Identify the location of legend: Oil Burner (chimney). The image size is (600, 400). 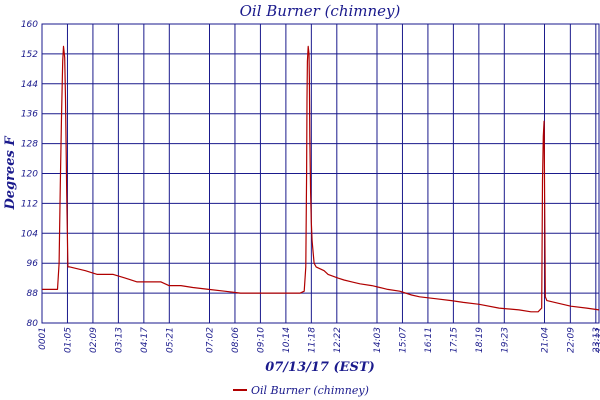
(301, 390).